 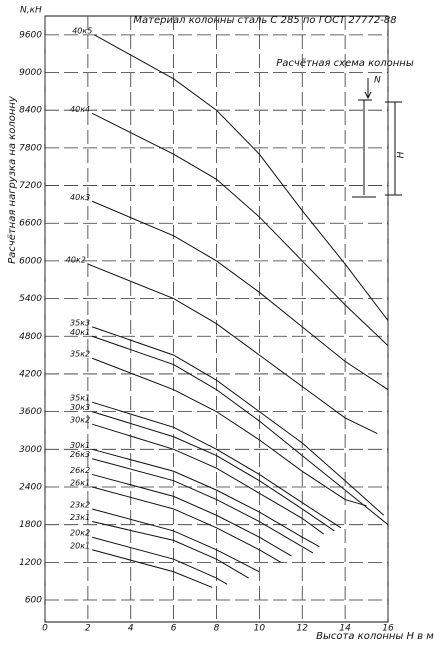 What do you see at coordinates (30, 261) in the screenshot?
I see `y-tick-label: 6000` at bounding box center [30, 261].